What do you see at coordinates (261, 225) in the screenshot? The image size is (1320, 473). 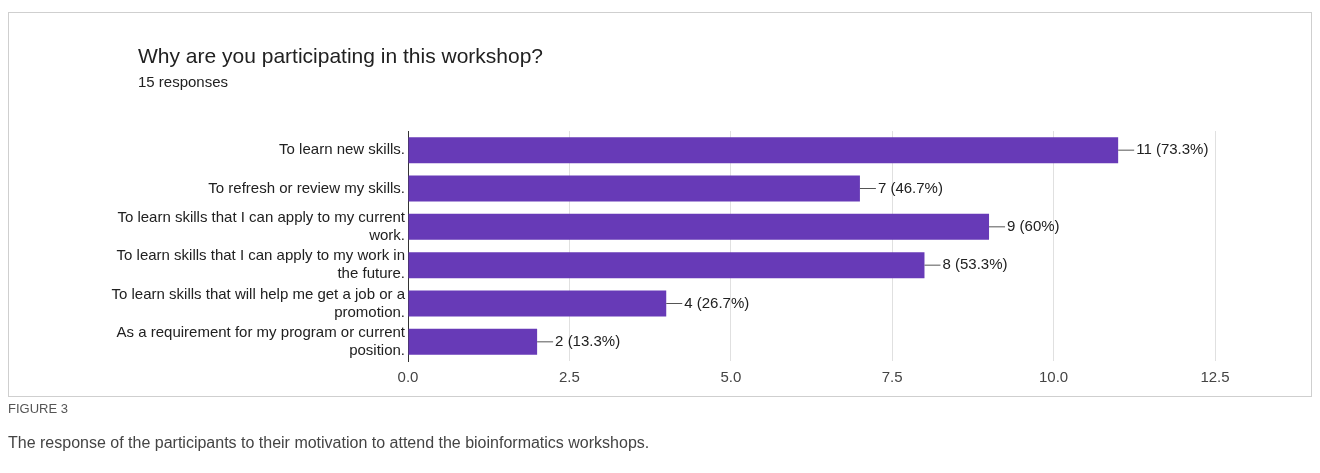 I see `y-tick-label: To learn skills that I can apply to my current work.` at bounding box center [261, 225].